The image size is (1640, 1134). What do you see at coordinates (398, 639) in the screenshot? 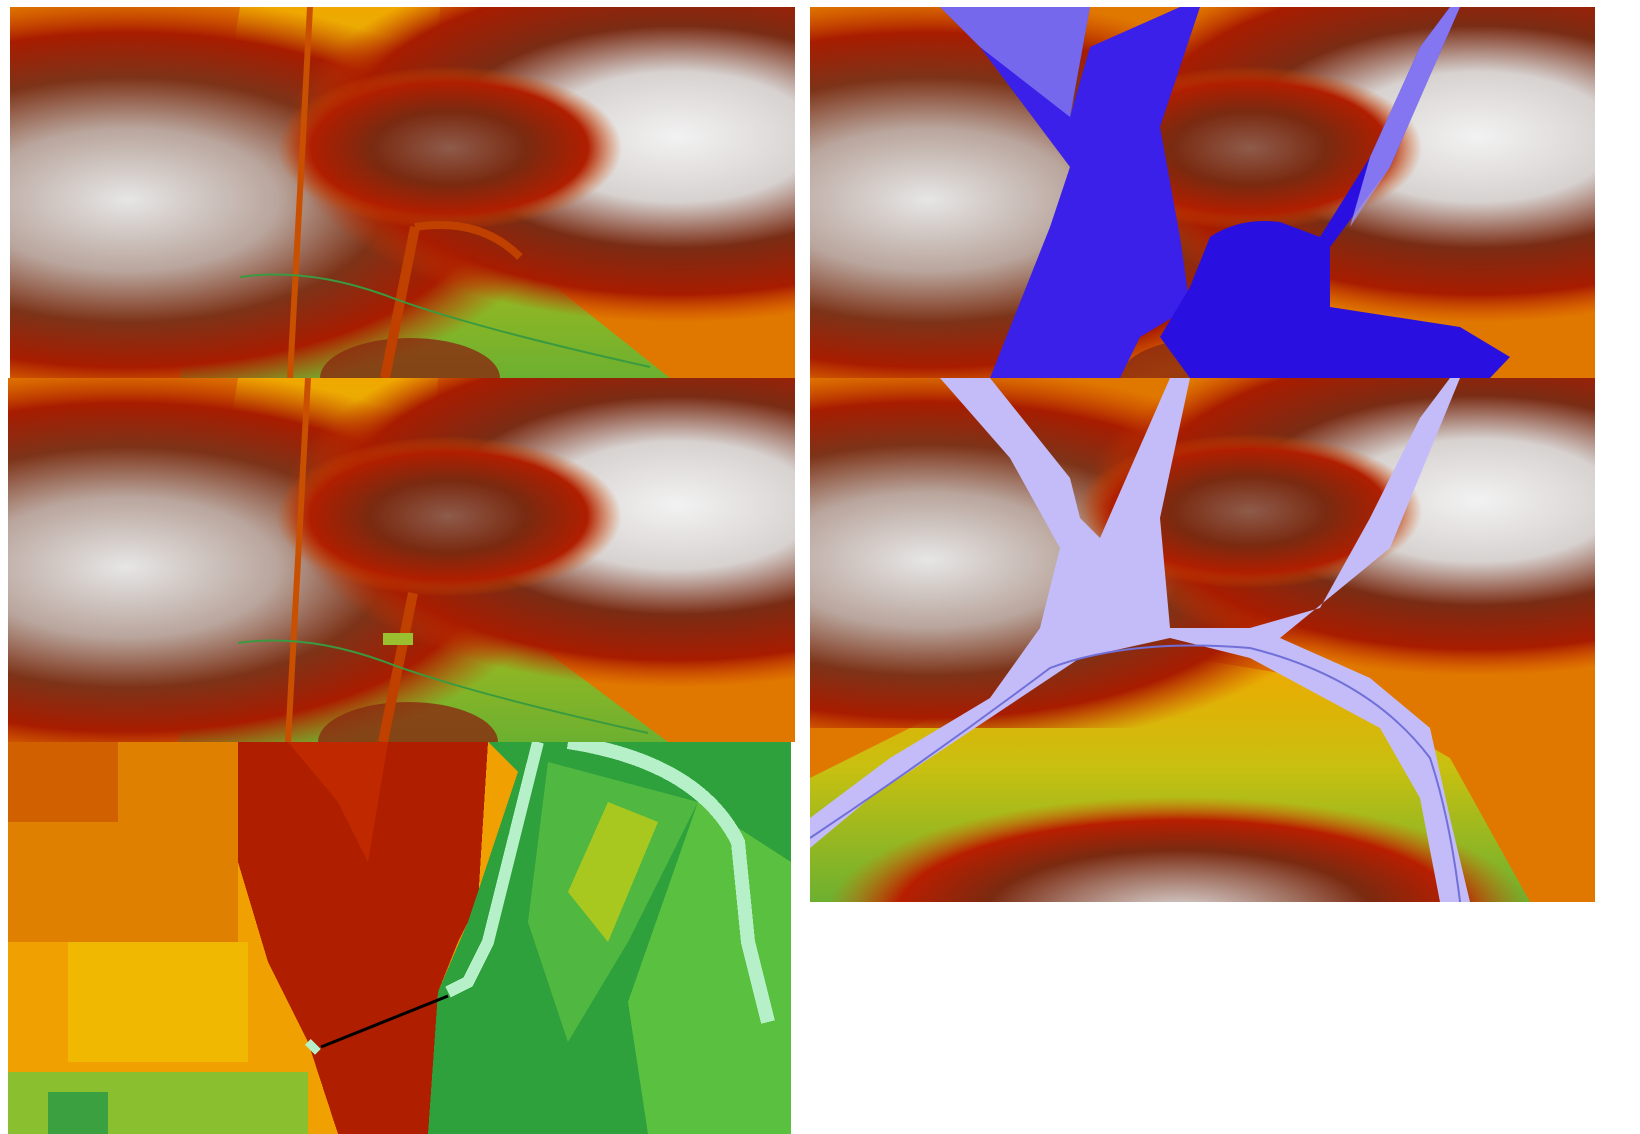
I see `culvert-gap` at bounding box center [398, 639].